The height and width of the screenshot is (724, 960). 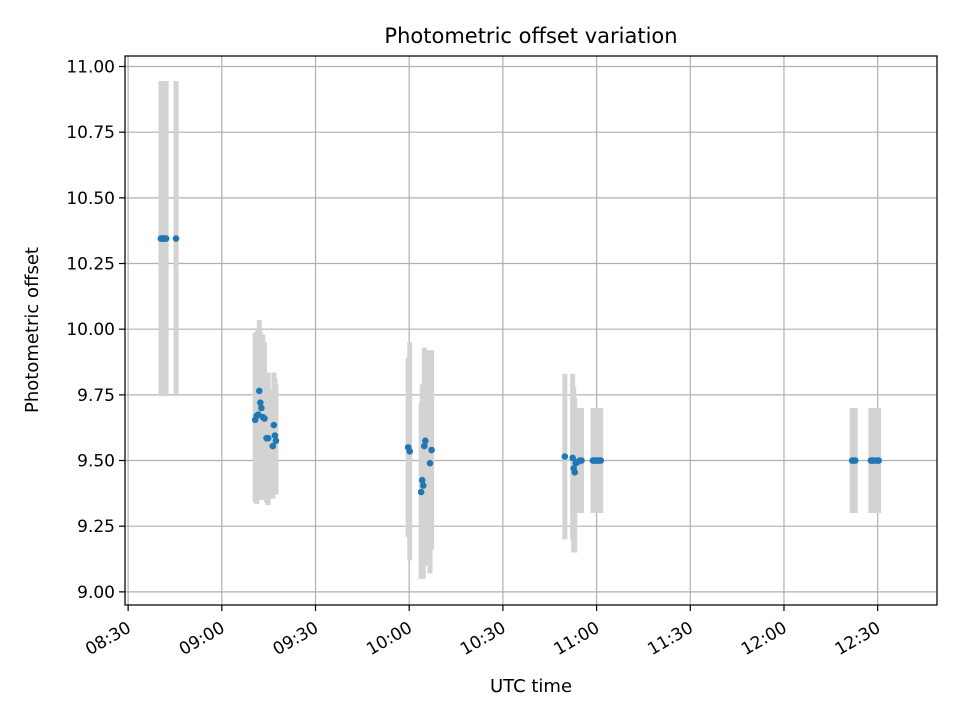 What do you see at coordinates (202, 639) in the screenshot?
I see `x-tick-label: 09:00` at bounding box center [202, 639].